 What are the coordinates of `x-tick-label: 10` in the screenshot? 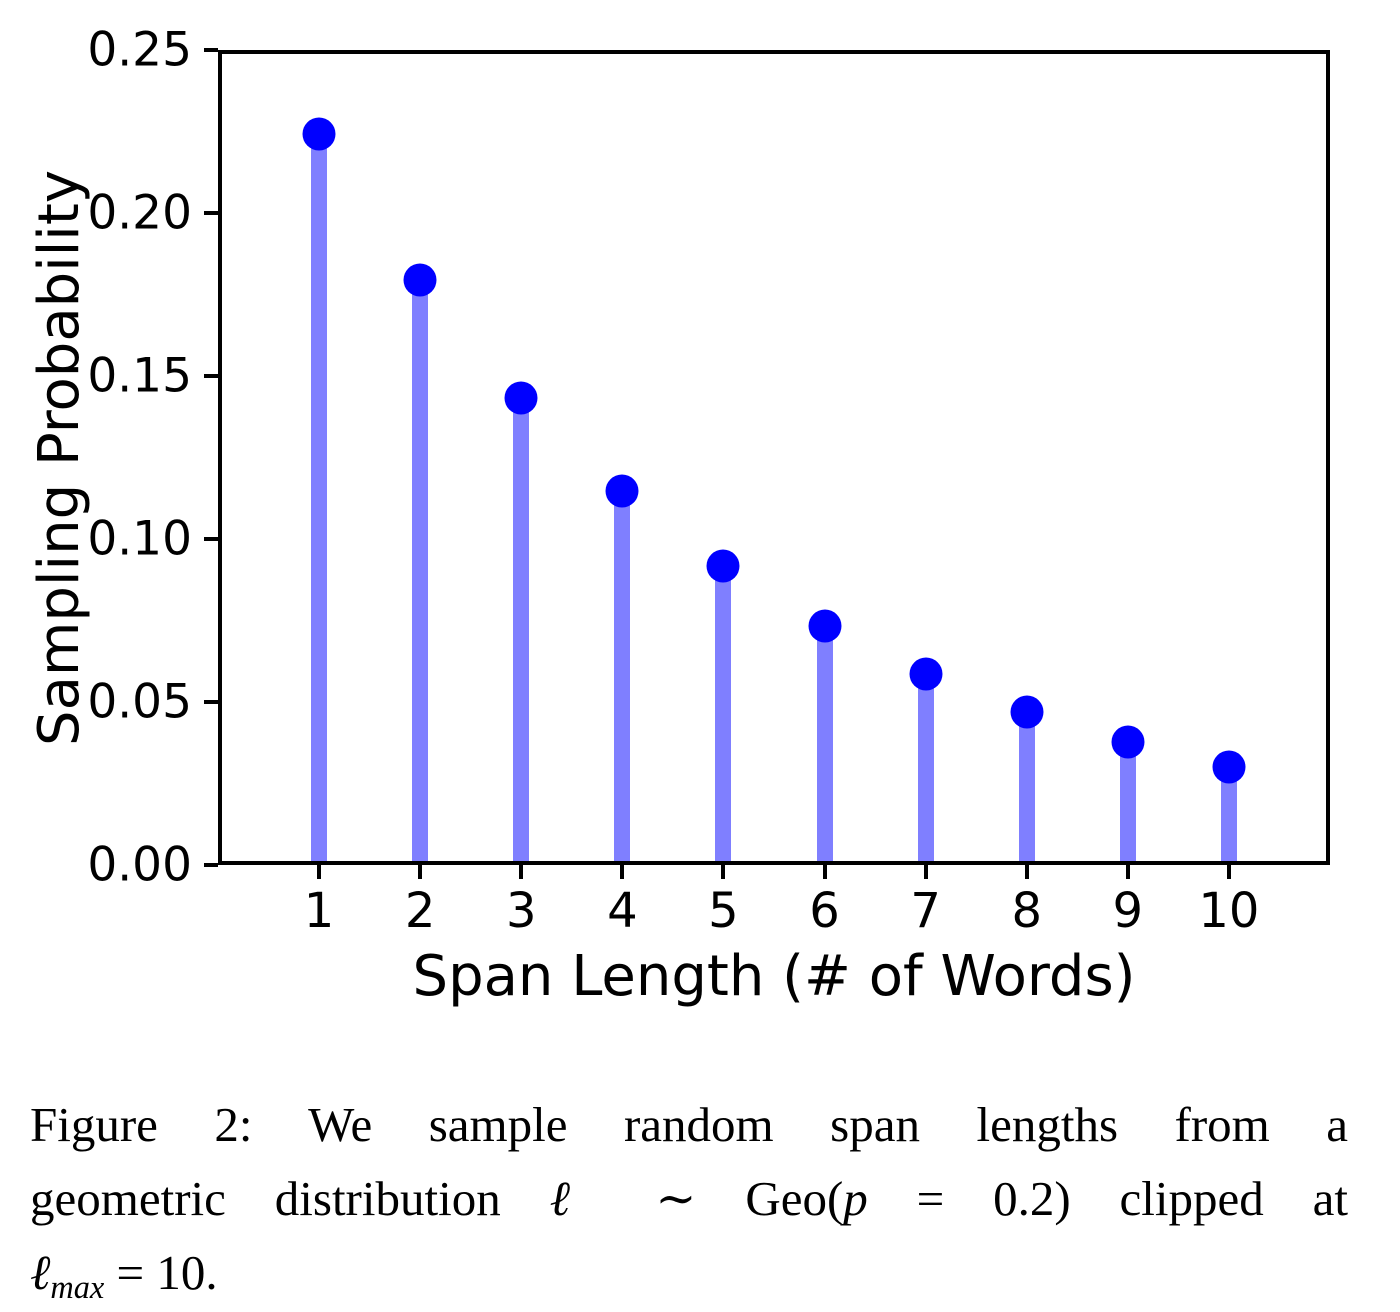 It's located at (1229, 911).